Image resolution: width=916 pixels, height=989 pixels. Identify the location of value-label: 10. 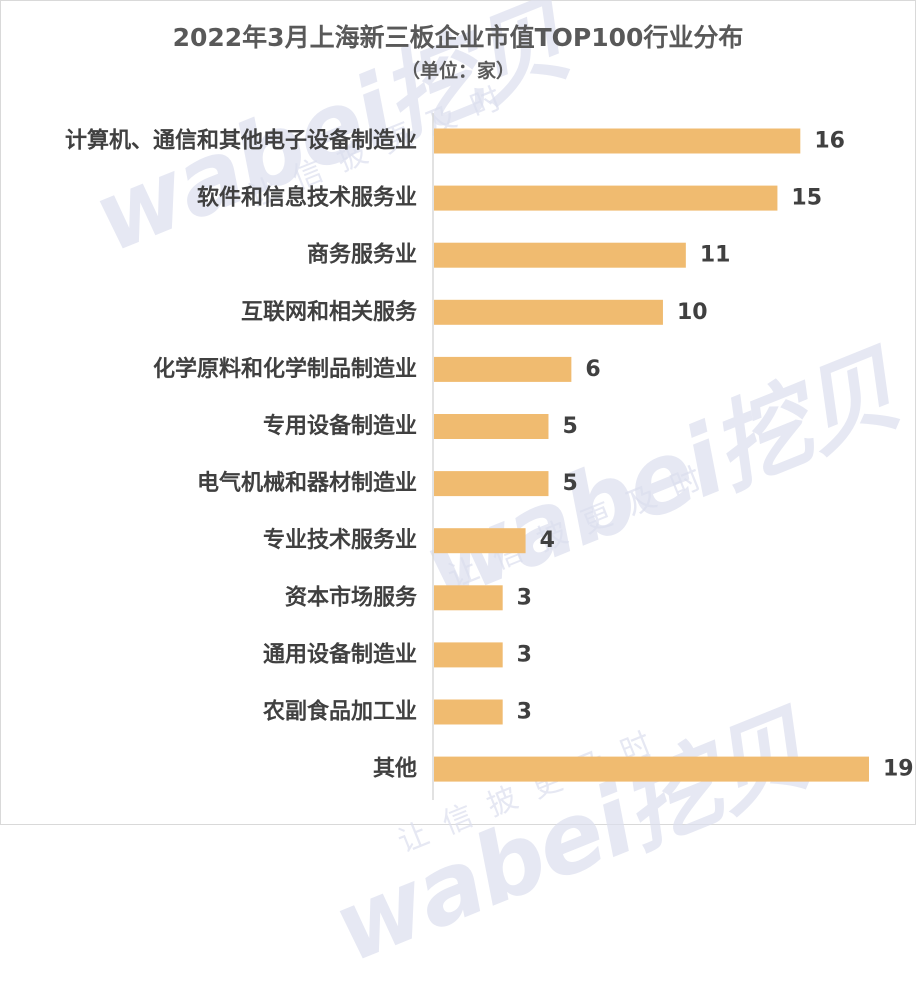
(692, 312).